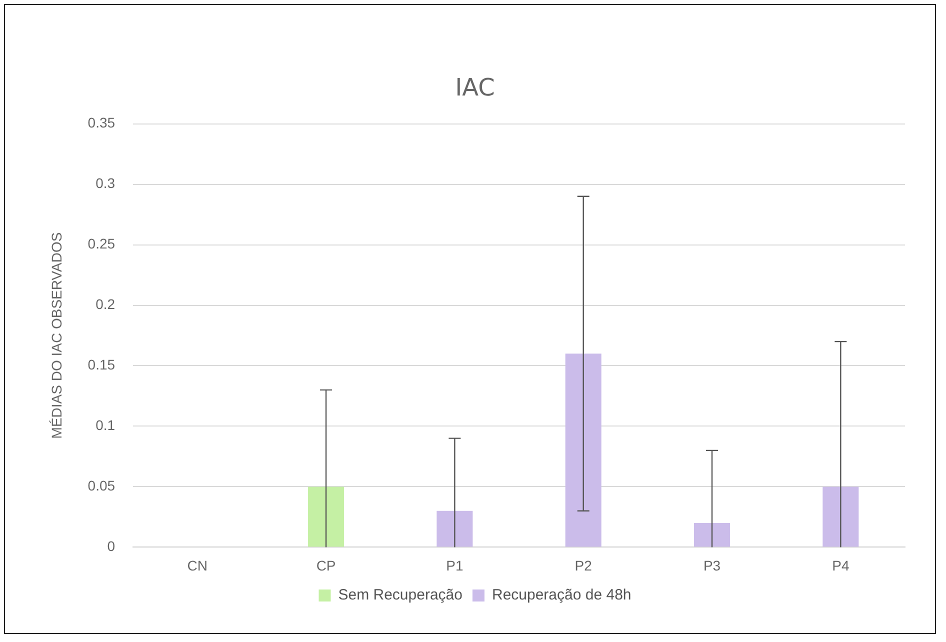  Describe the element at coordinates (102, 486) in the screenshot. I see `y-tick-label: 0.05` at that location.